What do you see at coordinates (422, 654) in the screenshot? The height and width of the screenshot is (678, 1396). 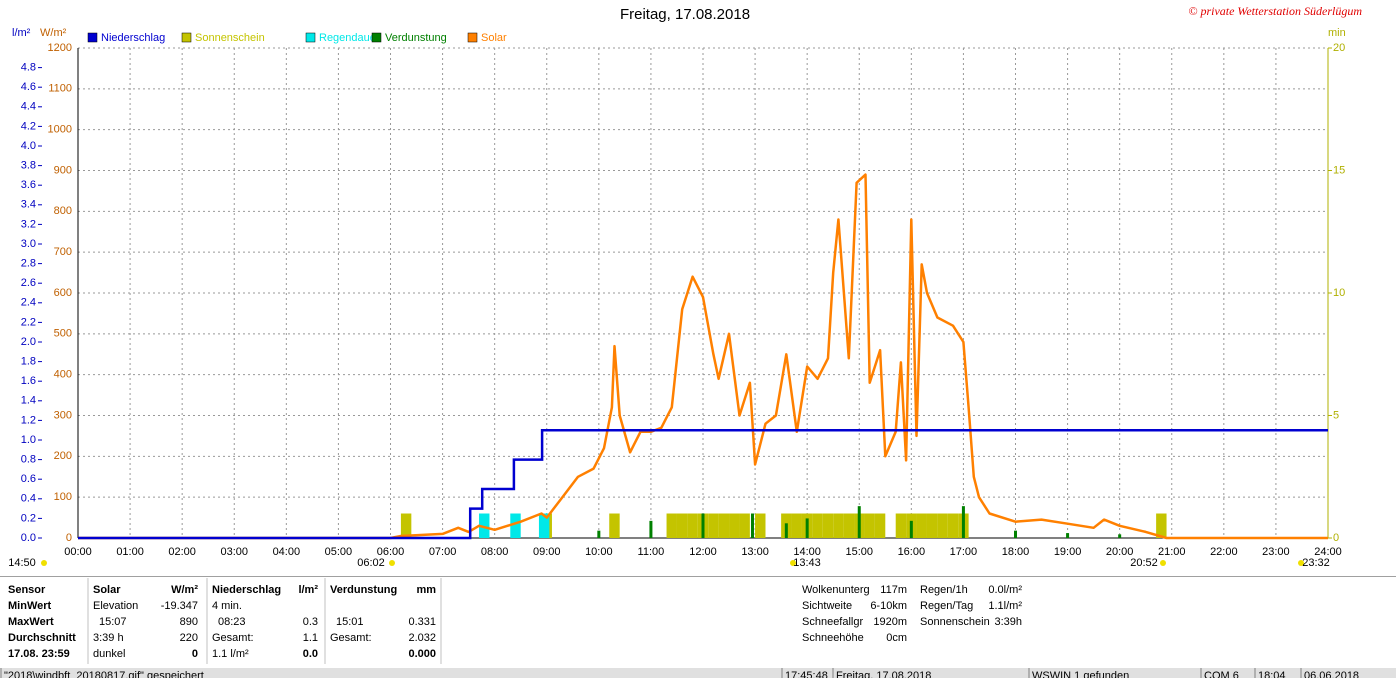 I see `stats-value: 0.000` at bounding box center [422, 654].